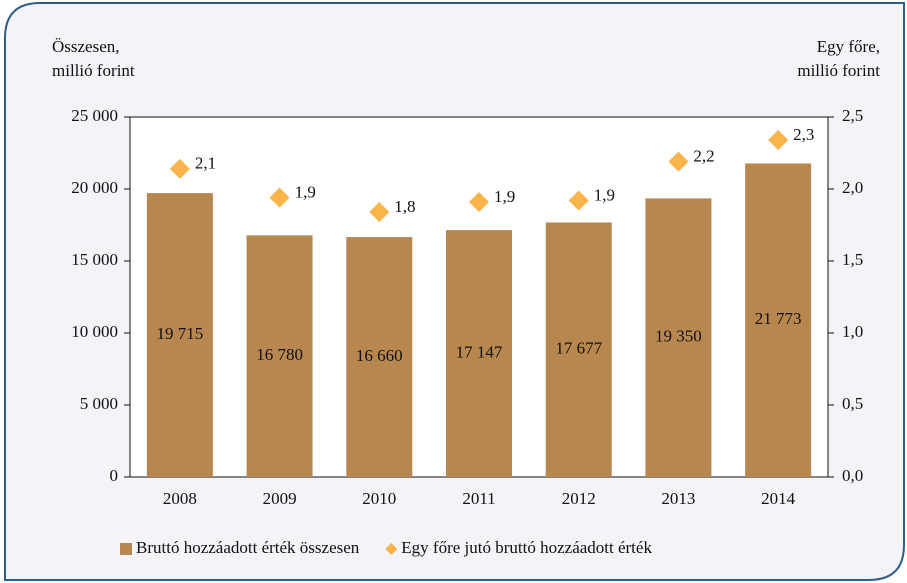  What do you see at coordinates (703, 156) in the screenshot?
I see `marker-value-label: 2,2` at bounding box center [703, 156].